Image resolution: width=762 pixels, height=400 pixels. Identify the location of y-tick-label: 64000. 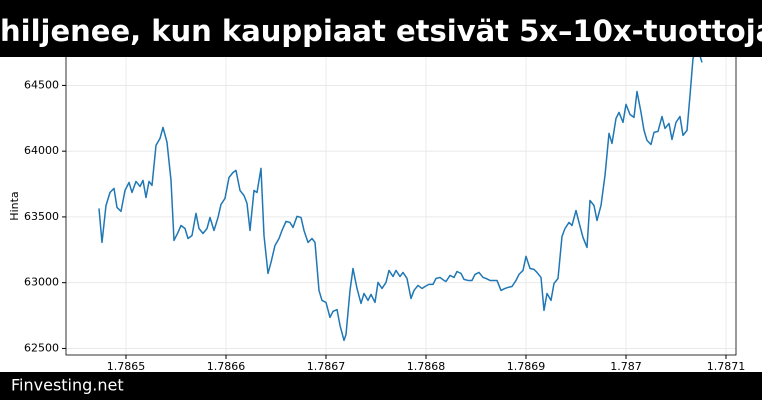
(41, 150).